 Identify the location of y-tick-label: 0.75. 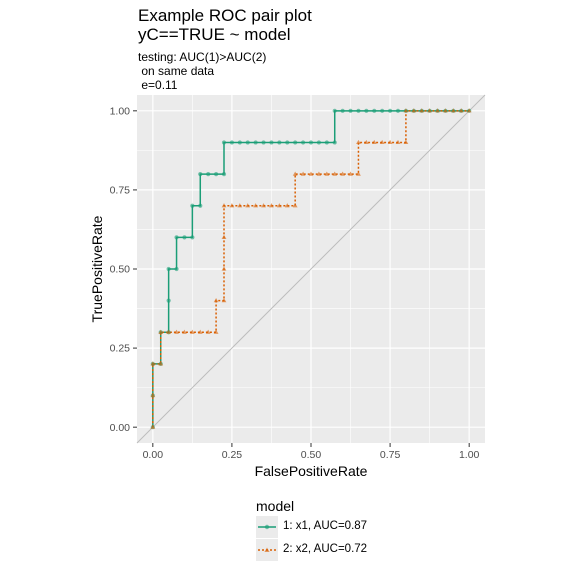
(120, 191).